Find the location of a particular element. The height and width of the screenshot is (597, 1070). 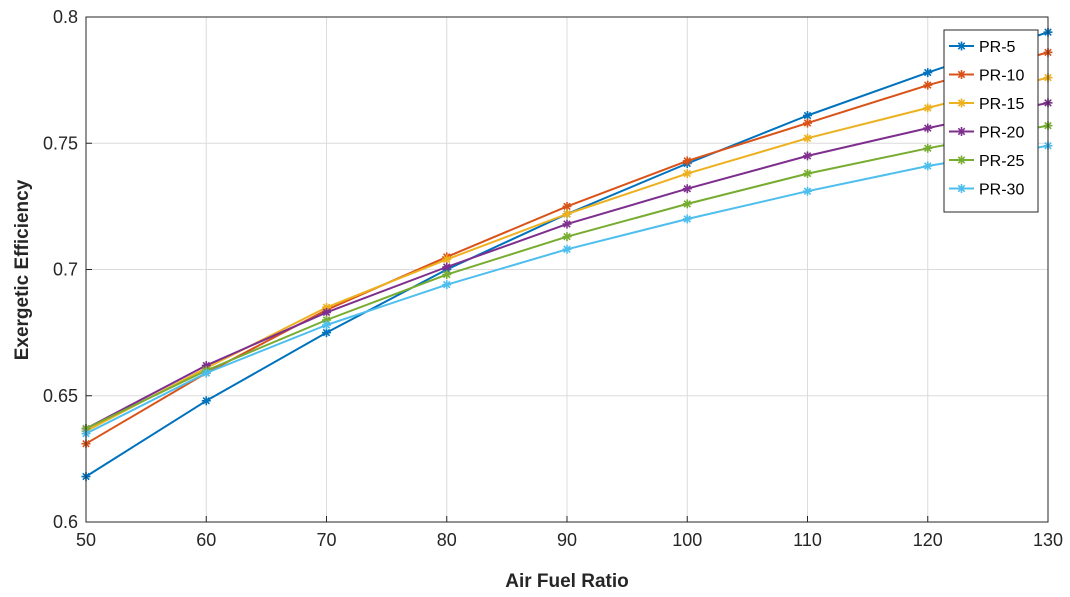

legend-item: PR-25 is located at coordinates (986, 161).